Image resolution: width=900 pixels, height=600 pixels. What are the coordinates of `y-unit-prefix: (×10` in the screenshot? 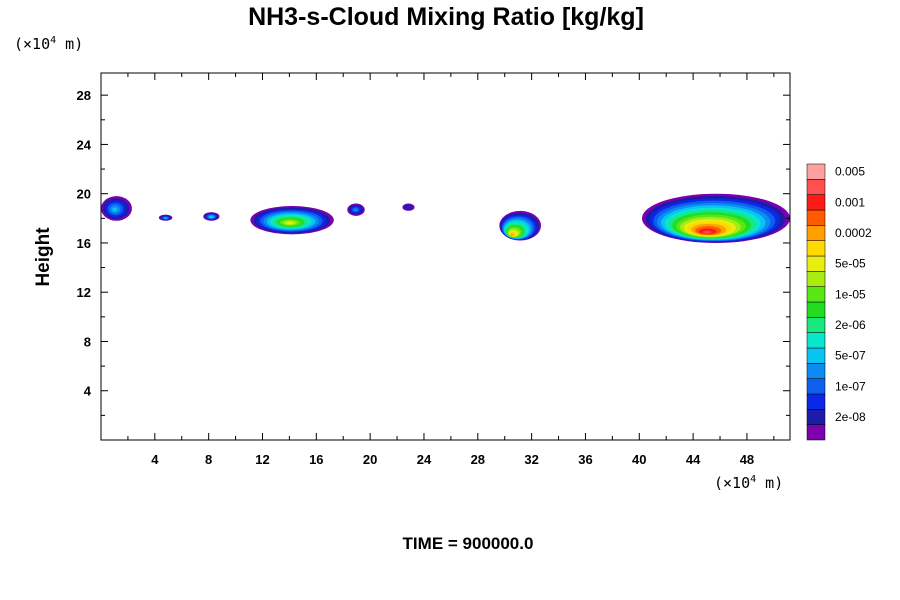 It's located at (32, 44).